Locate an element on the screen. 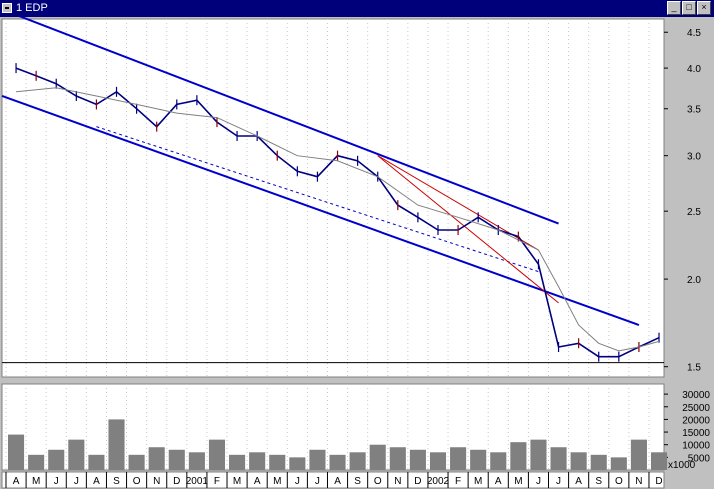 The width and height of the screenshot is (714, 489). window-title: 1 EDP is located at coordinates (32, 8).